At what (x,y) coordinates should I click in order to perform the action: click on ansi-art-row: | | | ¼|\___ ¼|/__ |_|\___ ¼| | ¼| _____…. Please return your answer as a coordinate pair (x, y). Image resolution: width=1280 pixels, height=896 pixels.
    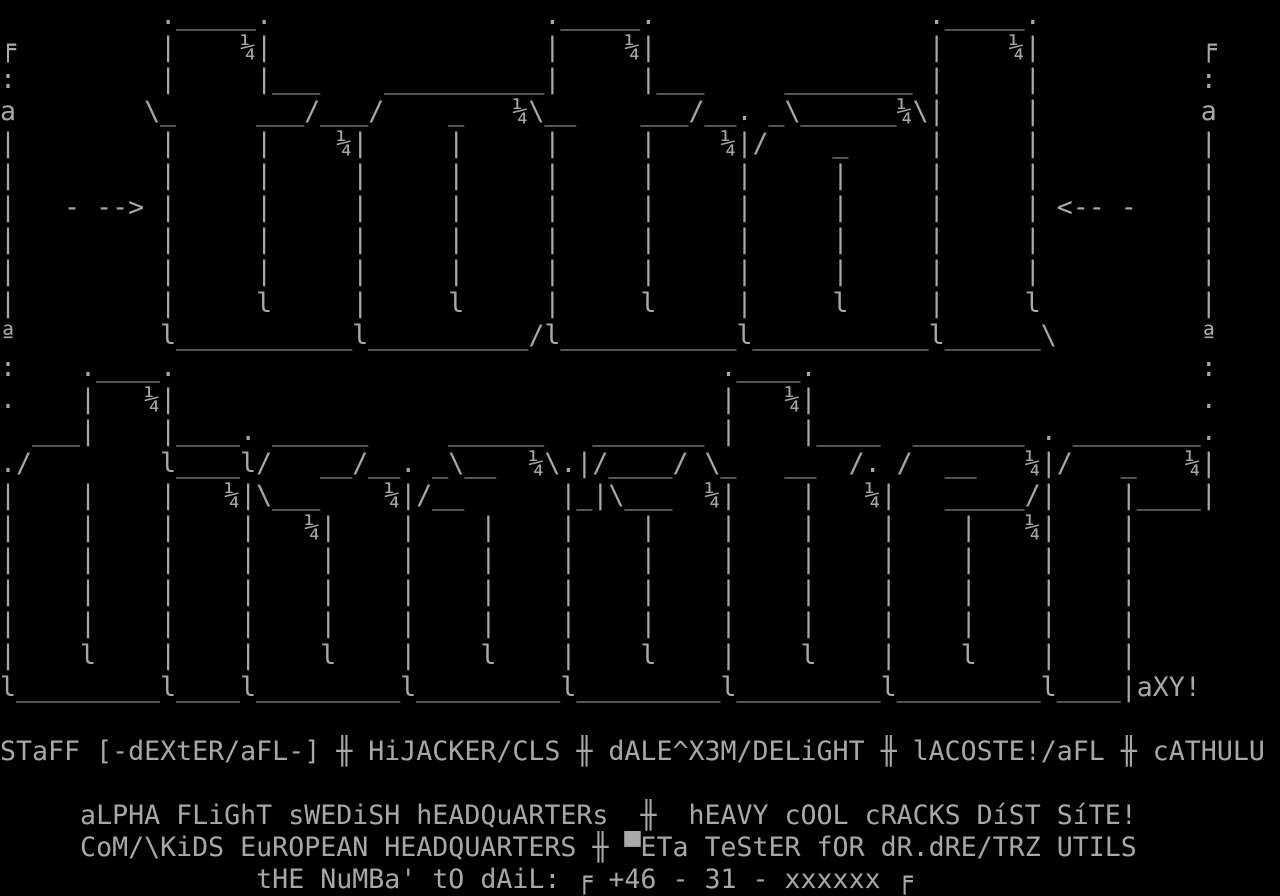
    Looking at the image, I should click on (608, 495).